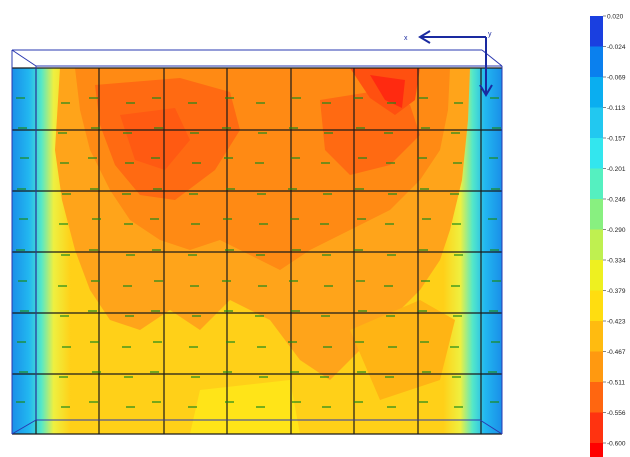  What do you see at coordinates (616, 261) in the screenshot?
I see `legend-tick-label: -0.334` at bounding box center [616, 261].